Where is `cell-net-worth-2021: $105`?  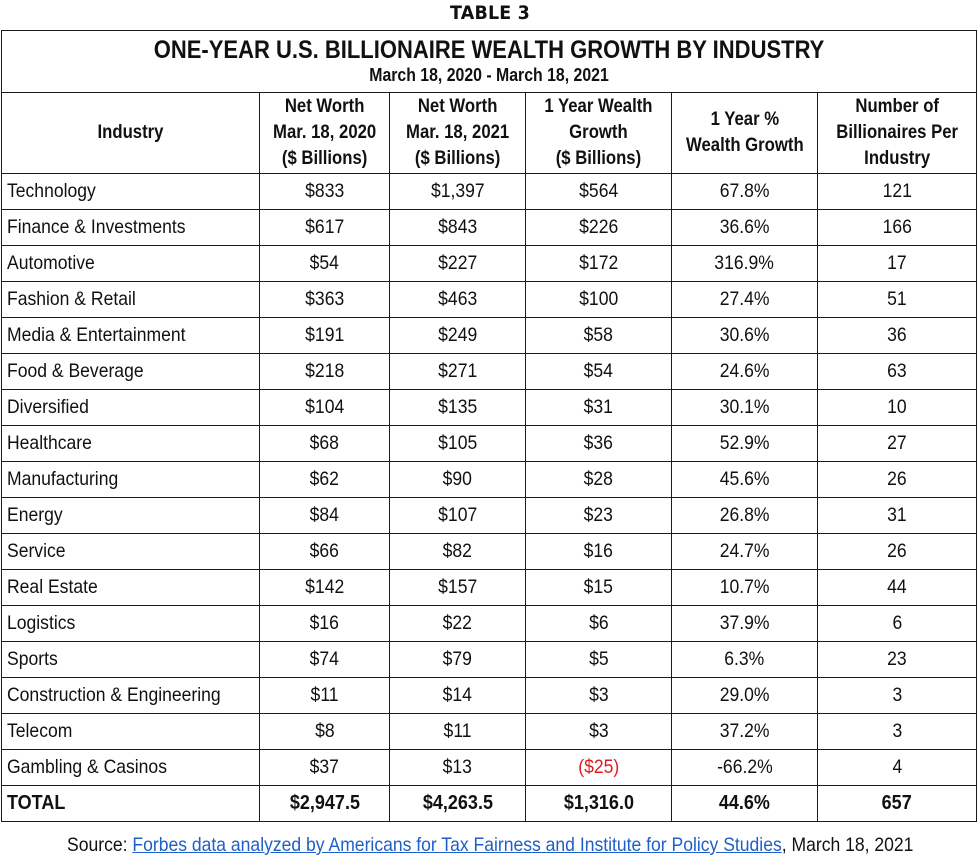 cell-net-worth-2021: $105 is located at coordinates (457, 443).